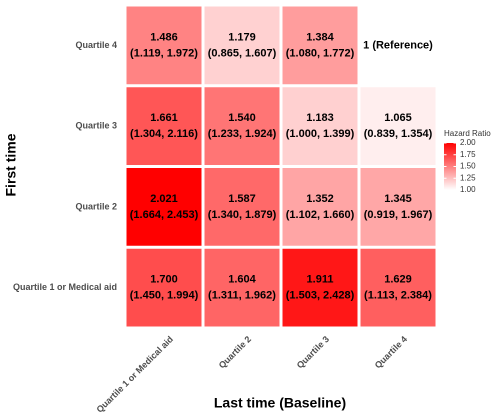 The width and height of the screenshot is (500, 415). I want to click on colorbar-tick-label: 1.50, so click(468, 166).